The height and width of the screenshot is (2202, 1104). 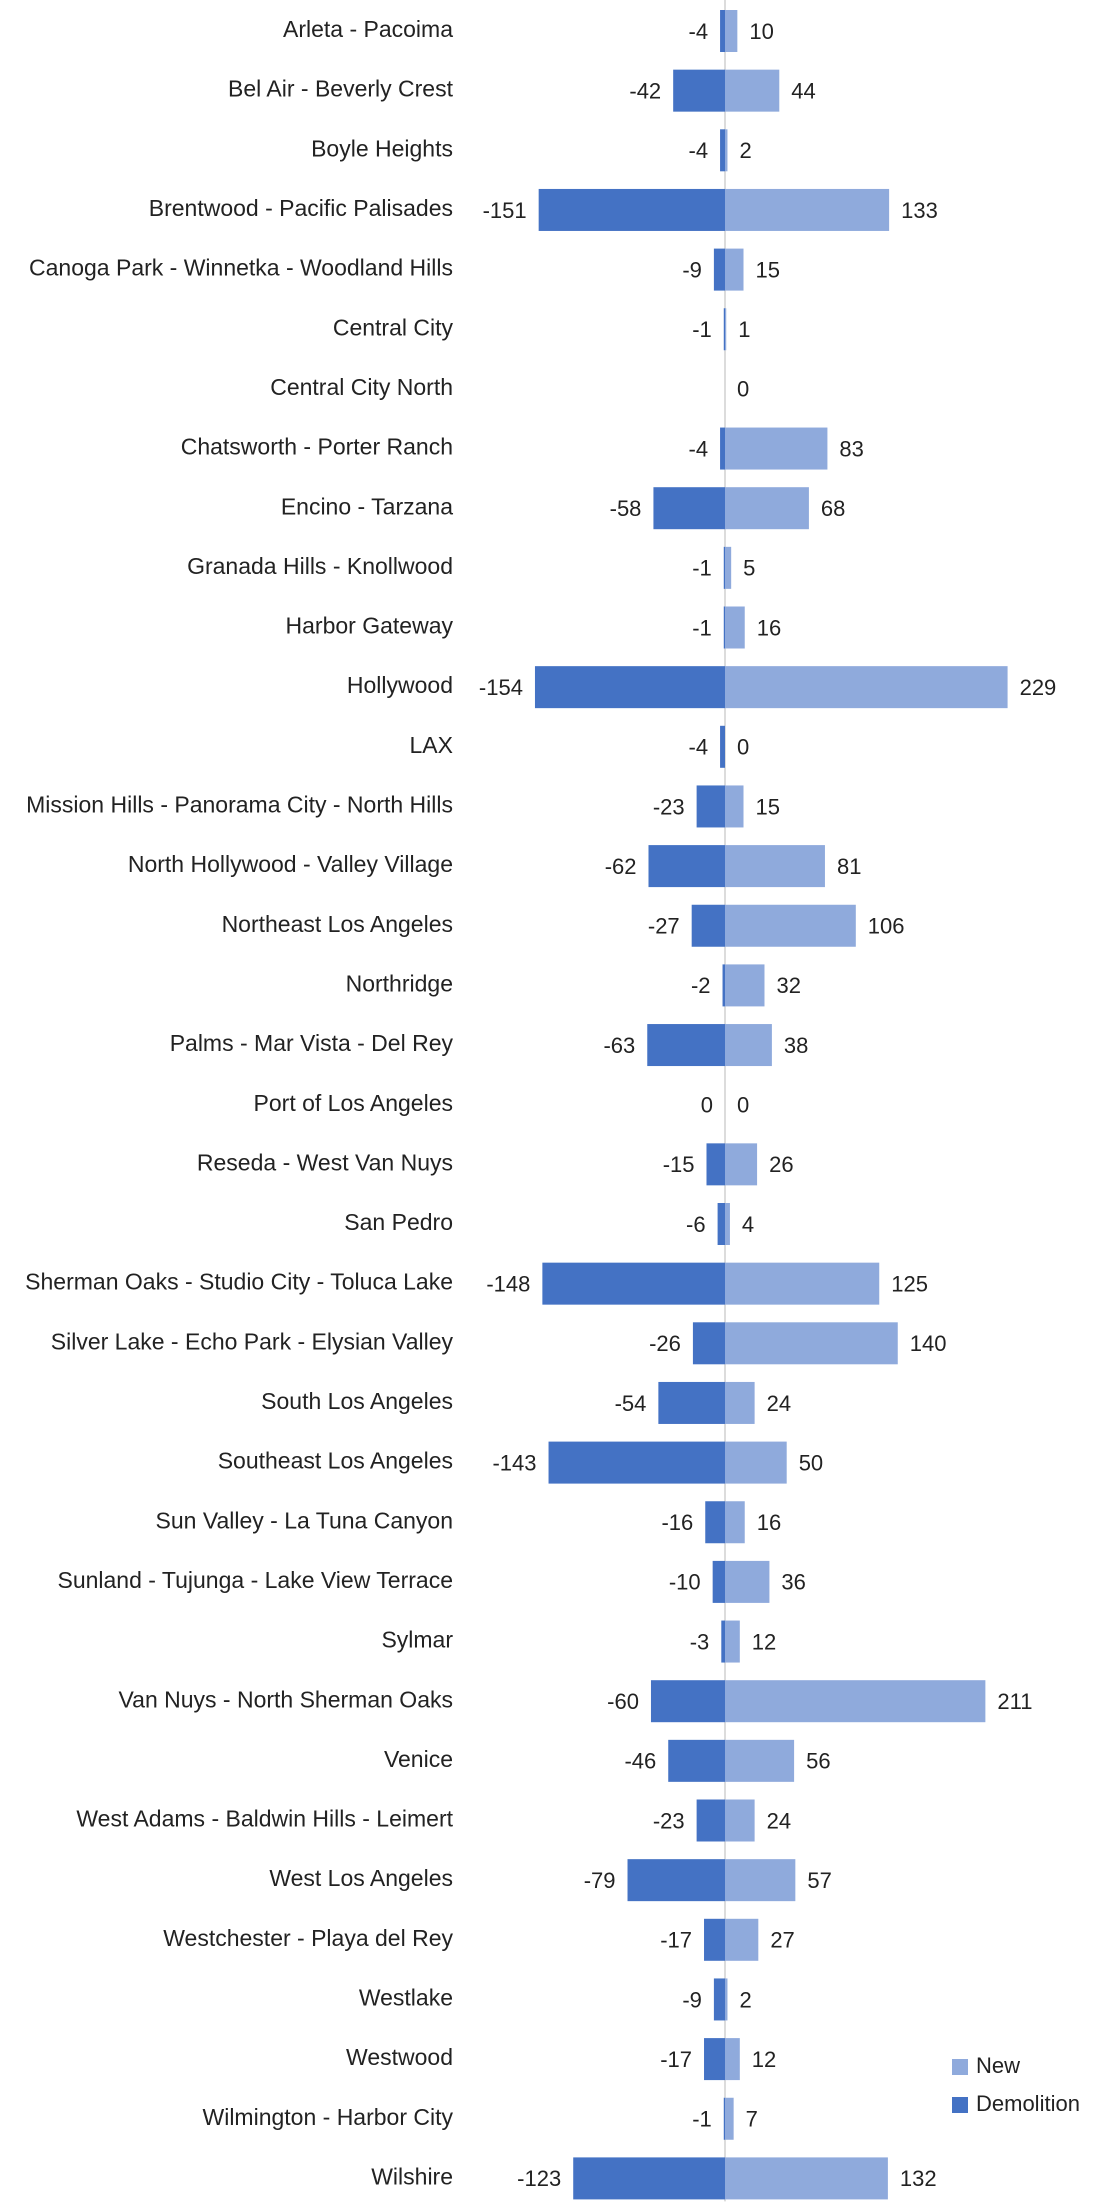 What do you see at coordinates (239, 1282) in the screenshot?
I see `category-label: Sherman Oaks - Studio City - Toluca Lake` at bounding box center [239, 1282].